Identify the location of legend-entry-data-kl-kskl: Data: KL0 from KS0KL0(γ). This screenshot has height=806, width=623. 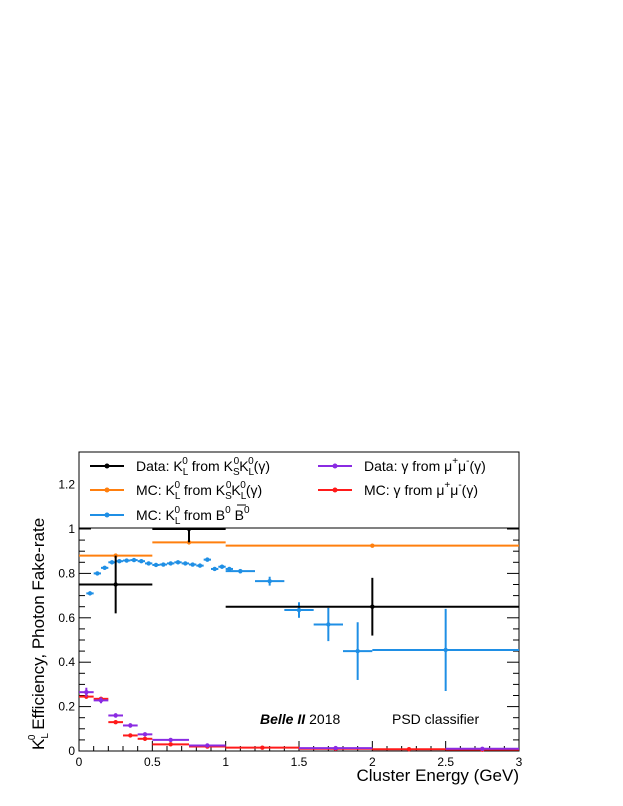
(180, 467).